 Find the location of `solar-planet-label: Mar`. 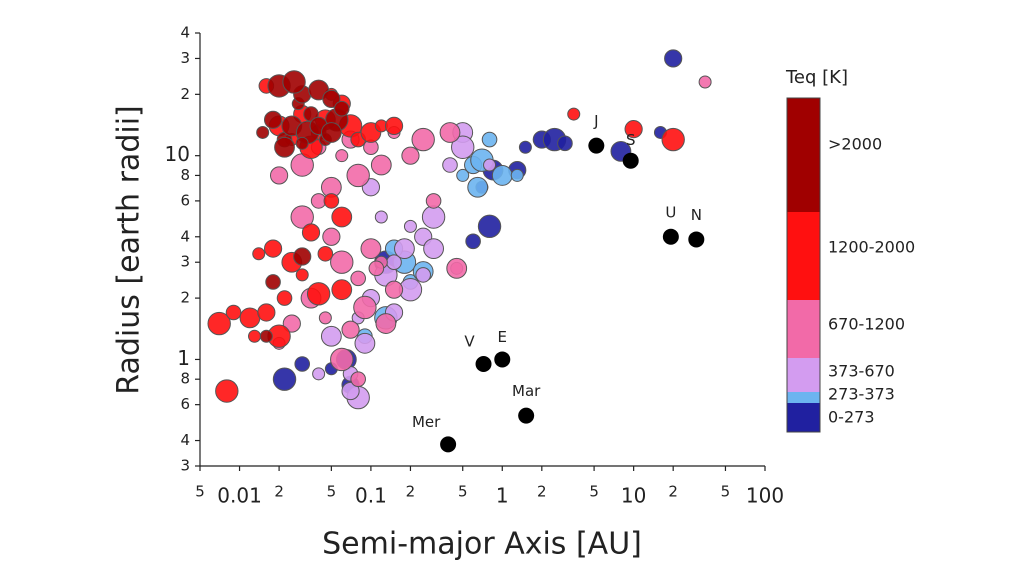

solar-planet-label: Mar is located at coordinates (526, 391).